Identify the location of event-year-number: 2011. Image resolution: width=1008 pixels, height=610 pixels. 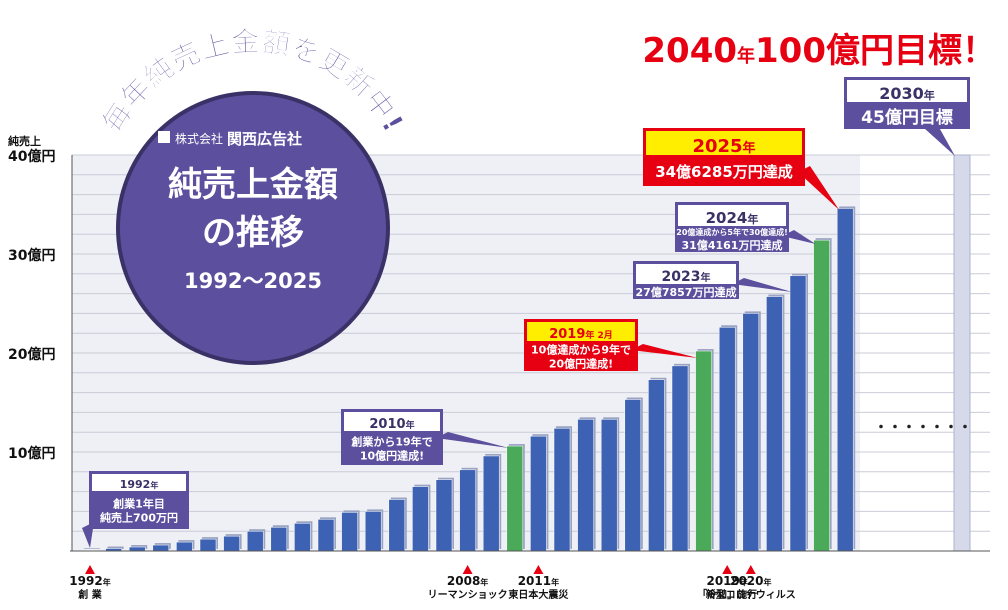
(534, 581).